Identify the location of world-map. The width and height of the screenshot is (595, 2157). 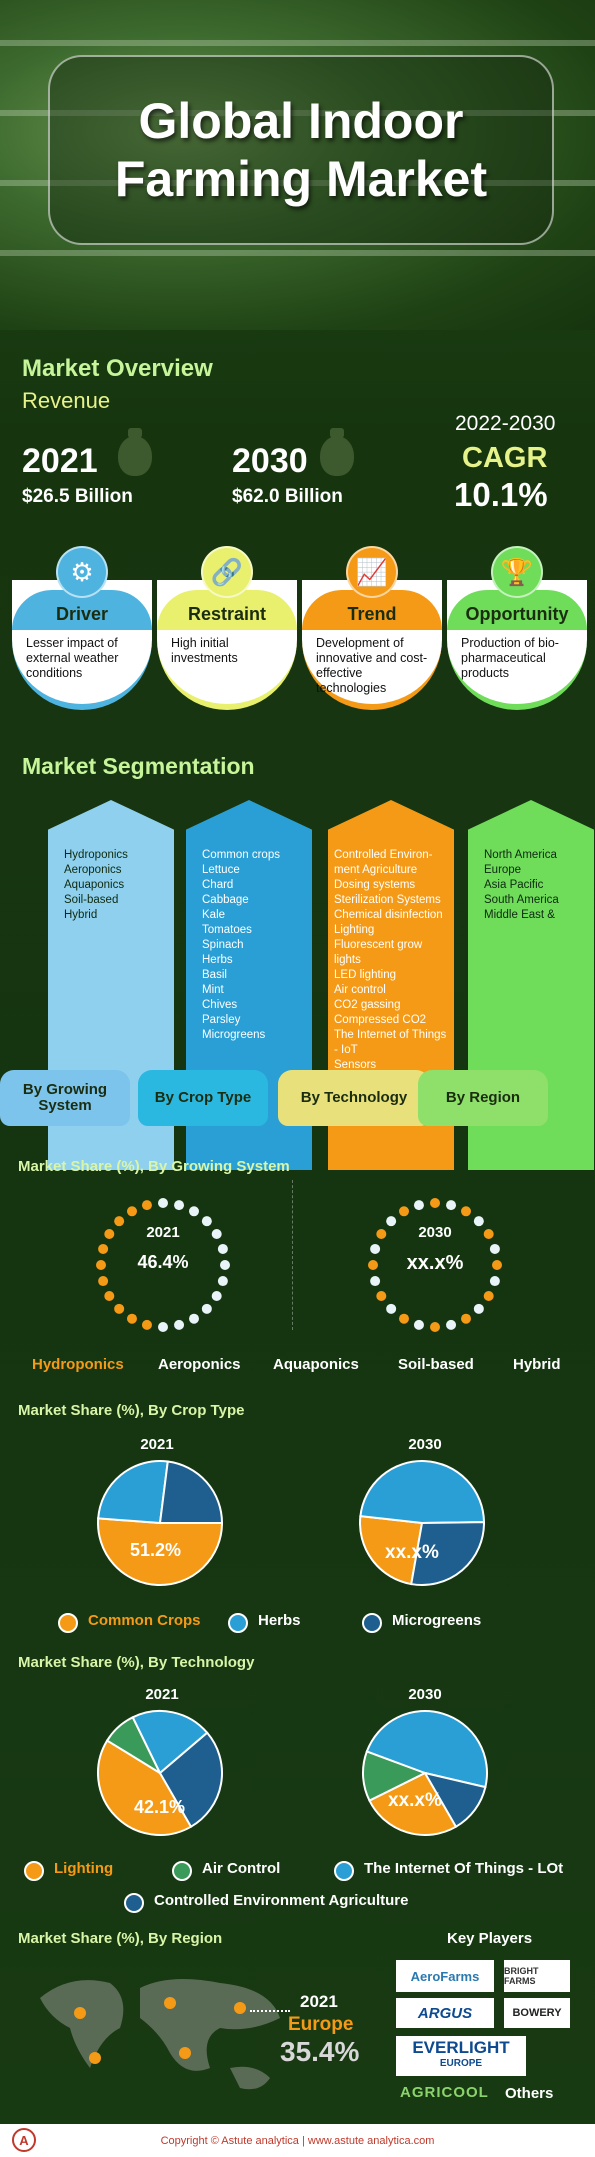
(160, 2034).